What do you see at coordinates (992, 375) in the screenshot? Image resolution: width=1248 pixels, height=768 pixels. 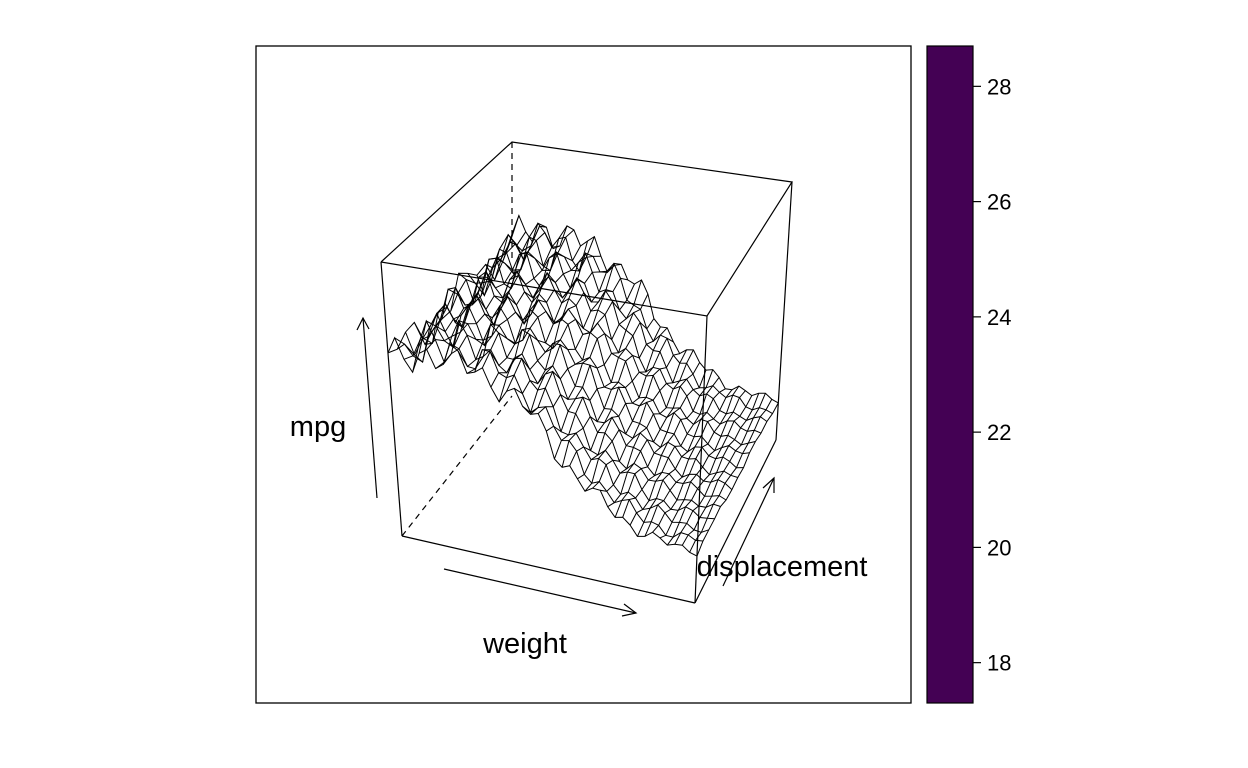 I see `colorkey-ticks: 18 20 22 24 26 28` at bounding box center [992, 375].